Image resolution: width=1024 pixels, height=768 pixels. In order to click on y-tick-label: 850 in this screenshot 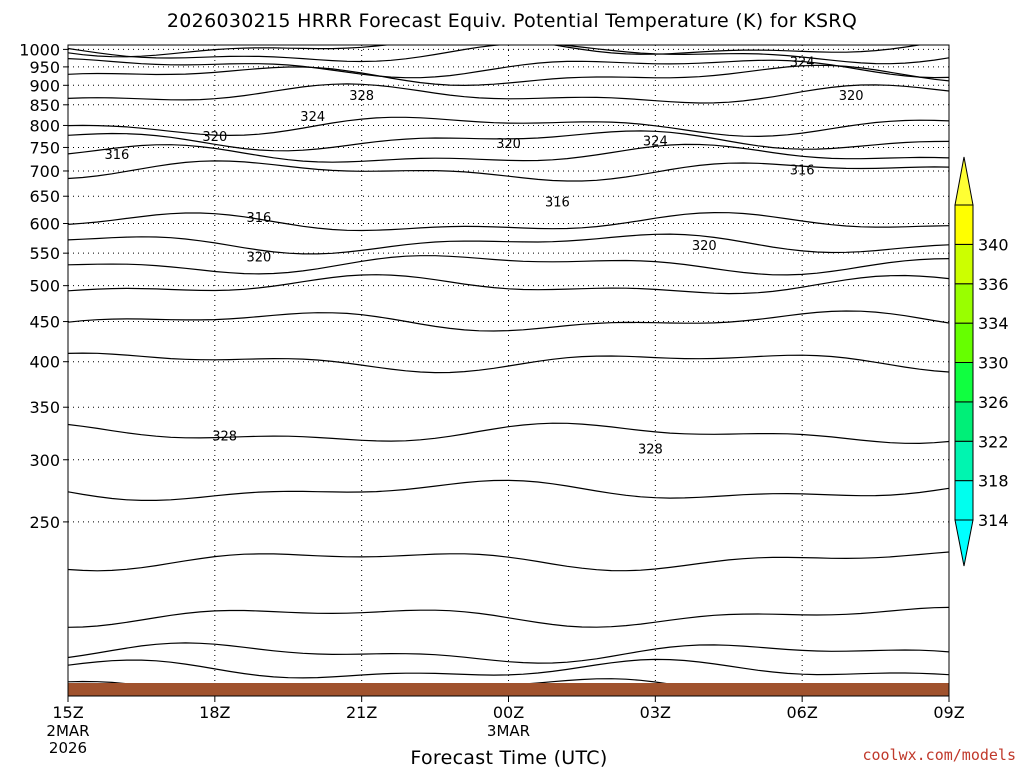, I will do `click(44, 105)`.